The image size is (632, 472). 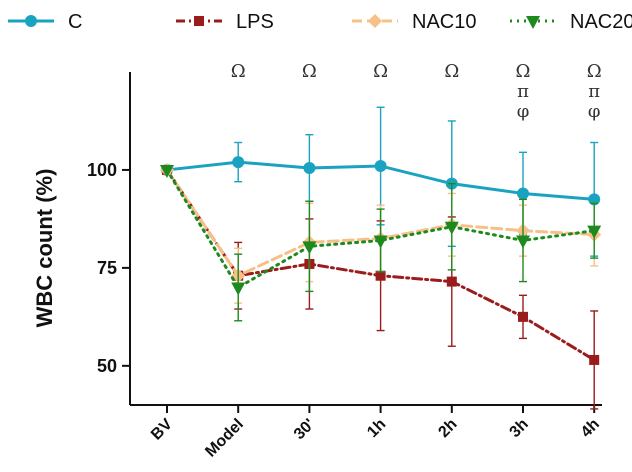 What do you see at coordinates (107, 268) in the screenshot?
I see `y-tick-label: 75` at bounding box center [107, 268].